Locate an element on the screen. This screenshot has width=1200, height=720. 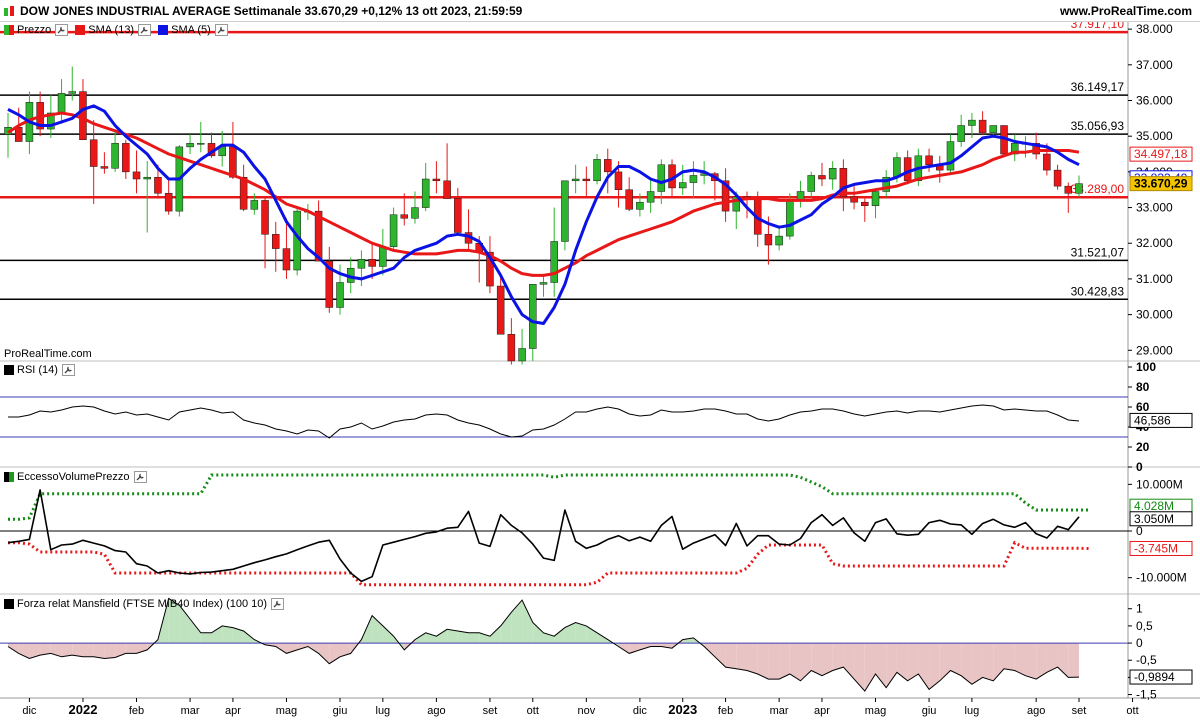
rsi-line is located at coordinates (544, 421).